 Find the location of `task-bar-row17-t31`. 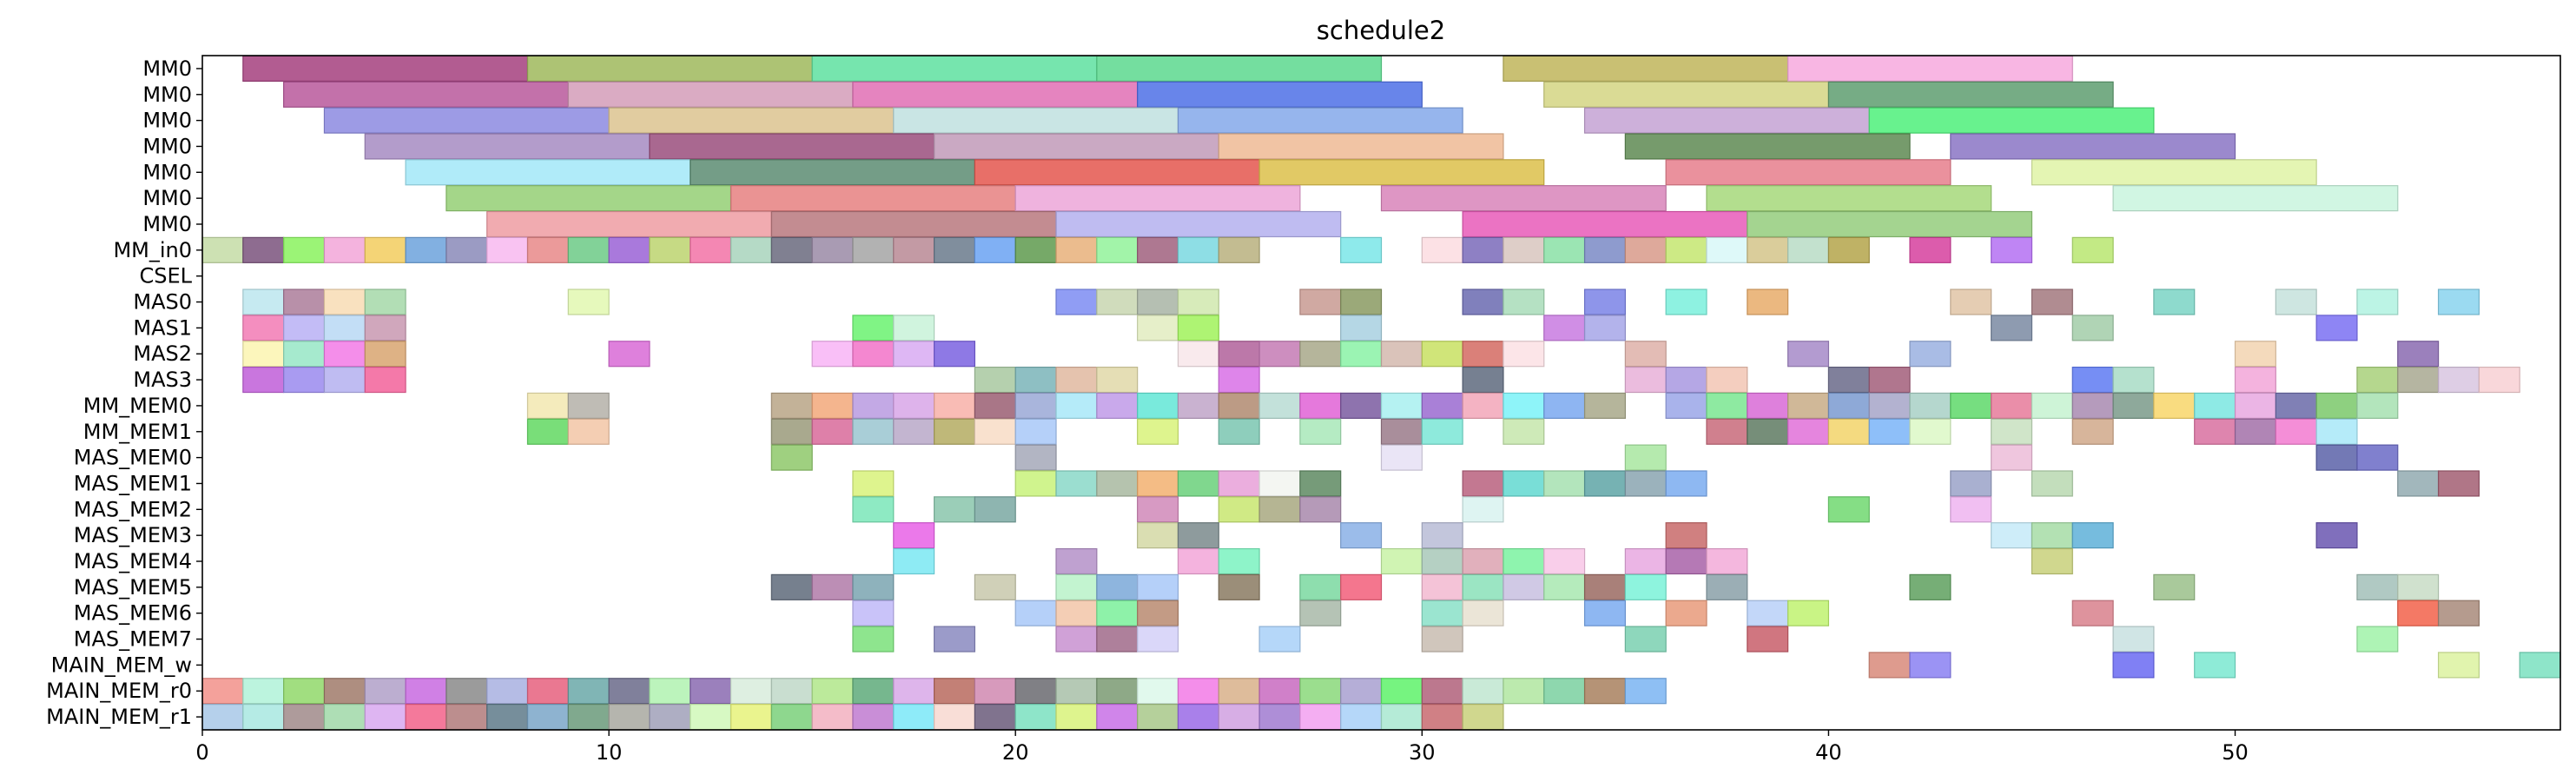

task-bar-row17-t31 is located at coordinates (1483, 510).